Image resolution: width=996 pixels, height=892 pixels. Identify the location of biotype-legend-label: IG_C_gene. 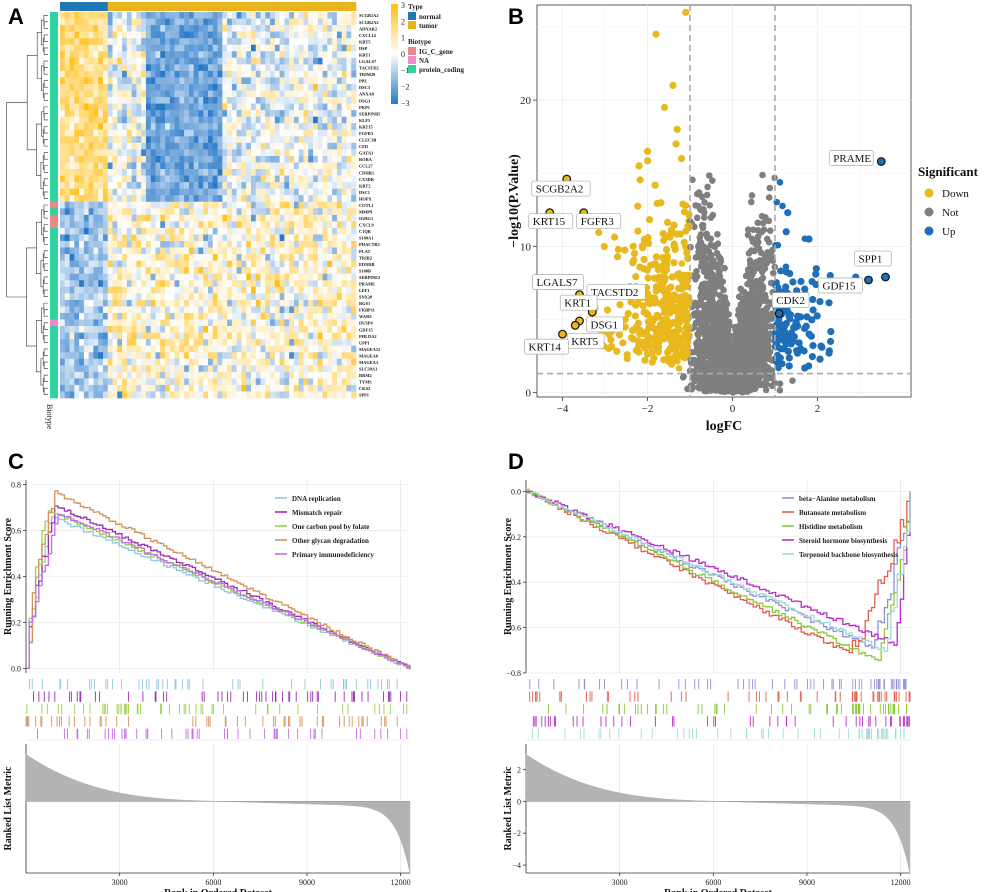
(436, 52).